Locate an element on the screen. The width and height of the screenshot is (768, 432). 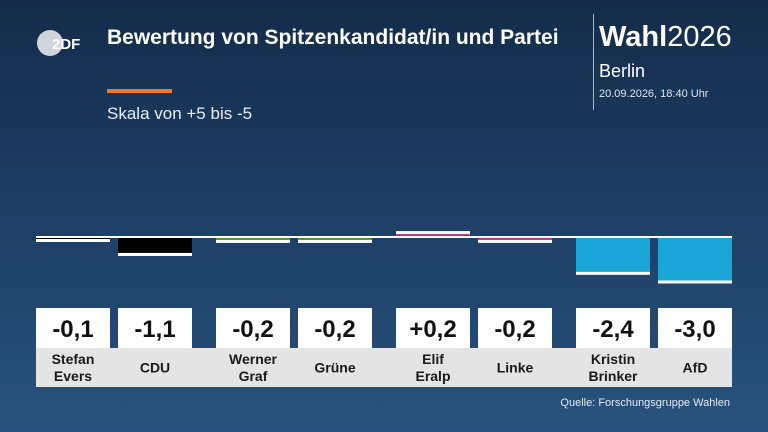
zdf-logo-text: 2DF is located at coordinates (66, 44).